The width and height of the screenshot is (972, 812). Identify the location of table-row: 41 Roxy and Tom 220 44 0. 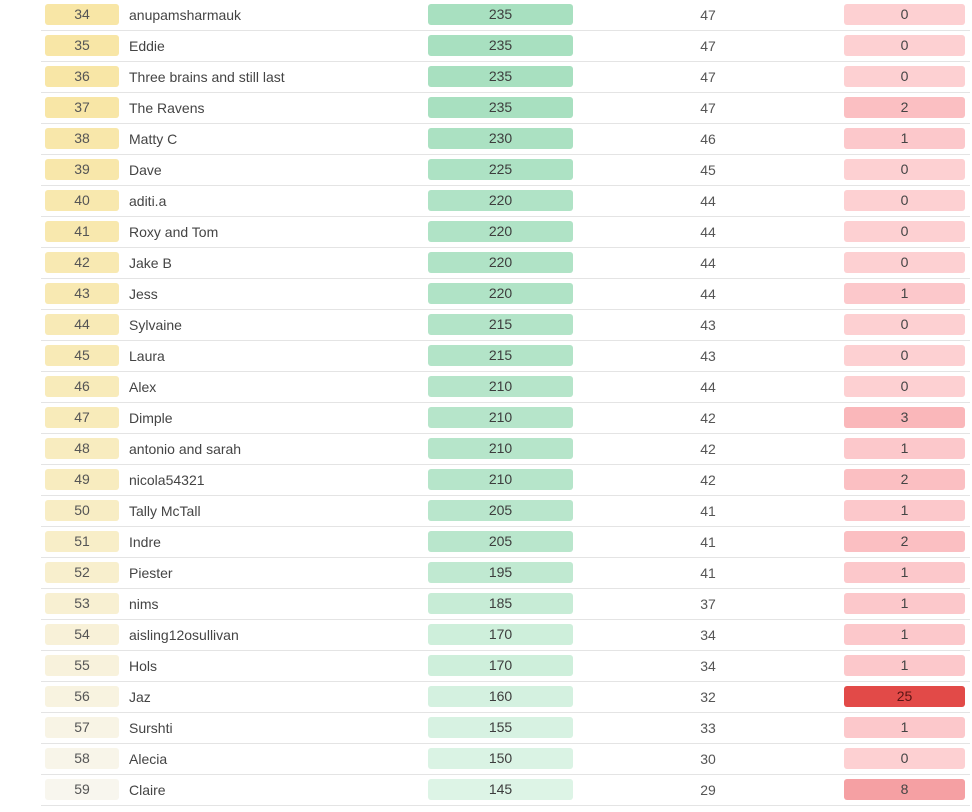
(505, 232).